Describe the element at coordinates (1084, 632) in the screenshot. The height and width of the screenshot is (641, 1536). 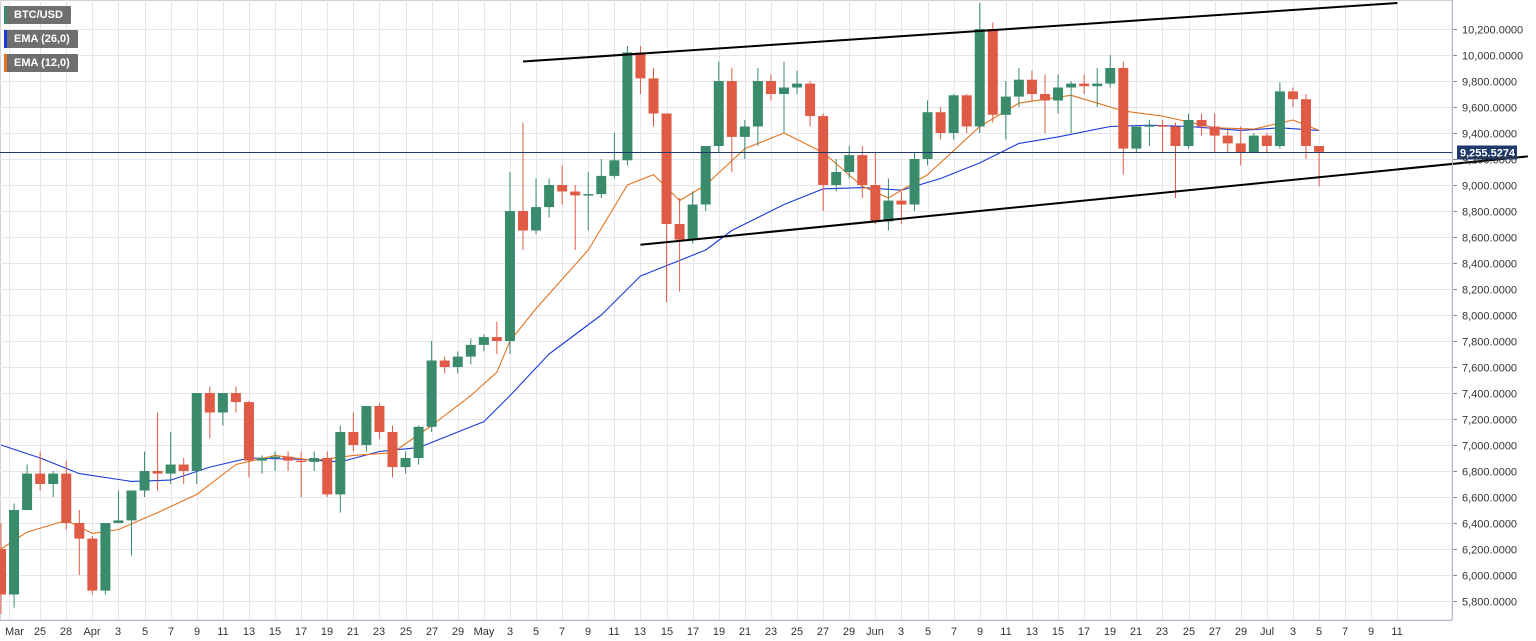
I see `x-tick-label: 17` at that location.